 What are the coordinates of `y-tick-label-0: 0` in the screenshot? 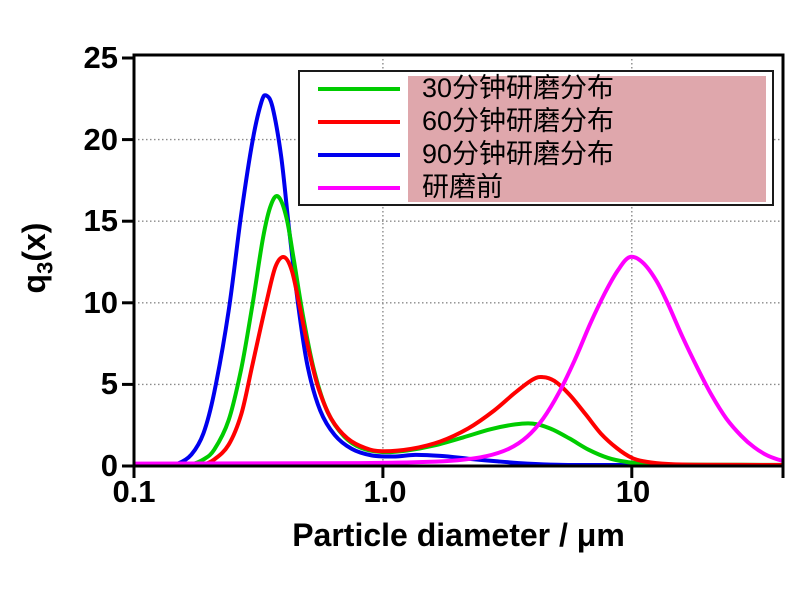 It's located at (109, 465).